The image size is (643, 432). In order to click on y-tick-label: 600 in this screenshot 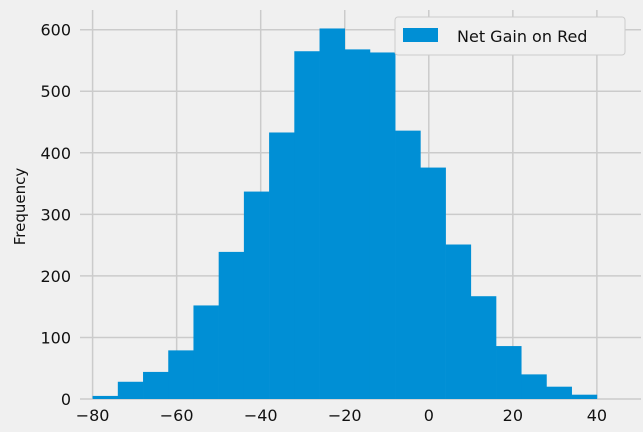, I will do `click(55, 30)`.